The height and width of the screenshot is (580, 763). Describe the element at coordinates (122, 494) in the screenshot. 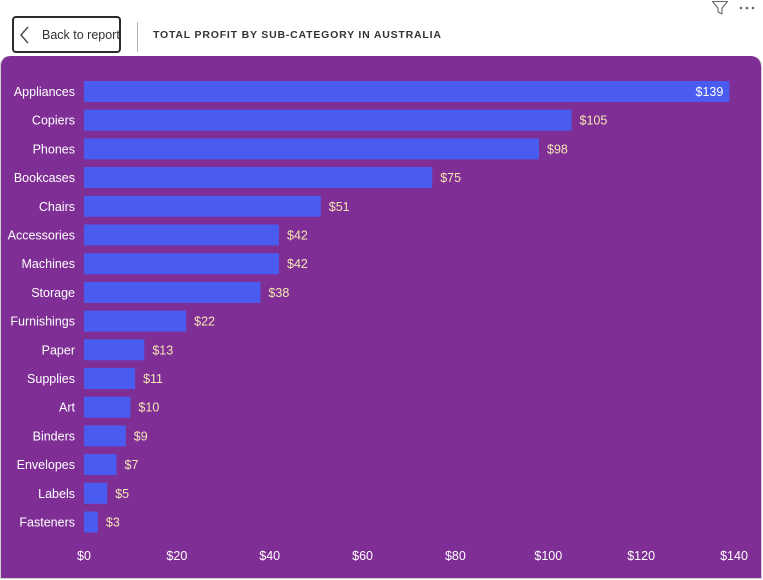

I see `data-label: $5` at that location.